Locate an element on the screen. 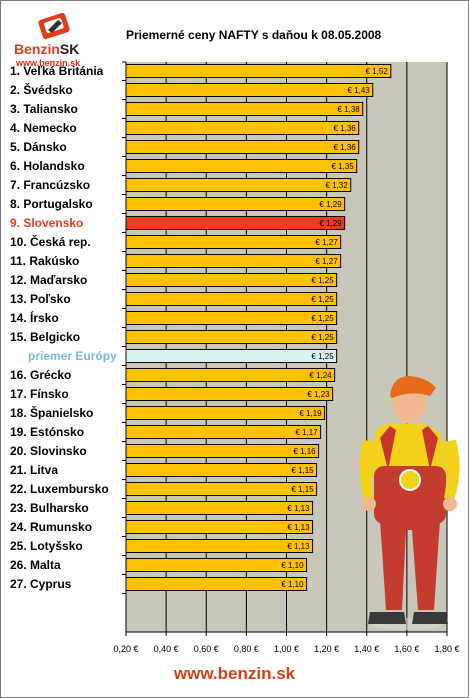 This screenshot has height=698, width=469. category-label: 6. Holandsko is located at coordinates (47, 166).